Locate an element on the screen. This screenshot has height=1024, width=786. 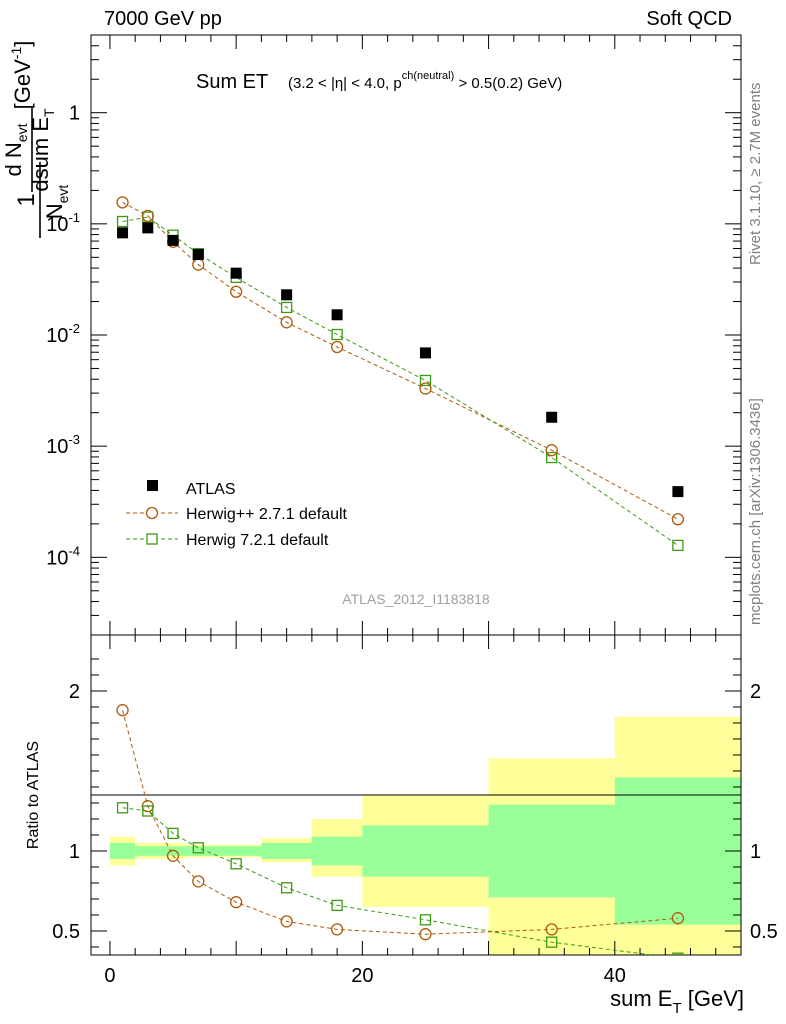
legend-label-atlas: ATLAS is located at coordinates (211, 489).